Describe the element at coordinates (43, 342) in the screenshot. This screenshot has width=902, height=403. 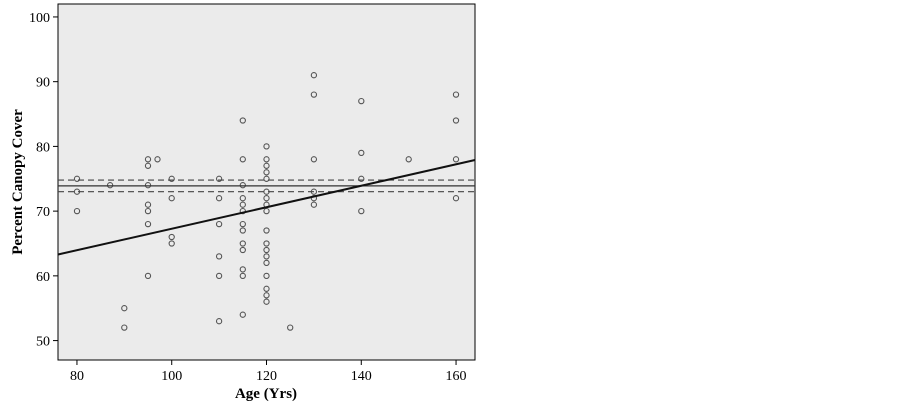
I see `y-tick-label: 50` at that location.